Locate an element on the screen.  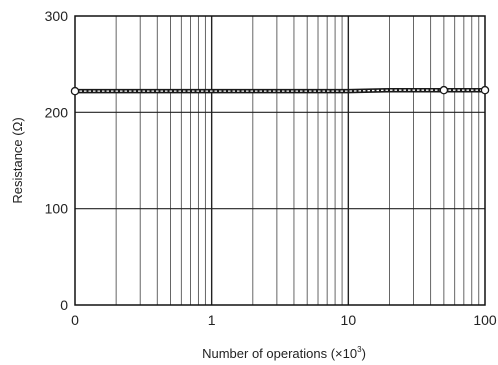
x-tick-label: 1 is located at coordinates (212, 320).